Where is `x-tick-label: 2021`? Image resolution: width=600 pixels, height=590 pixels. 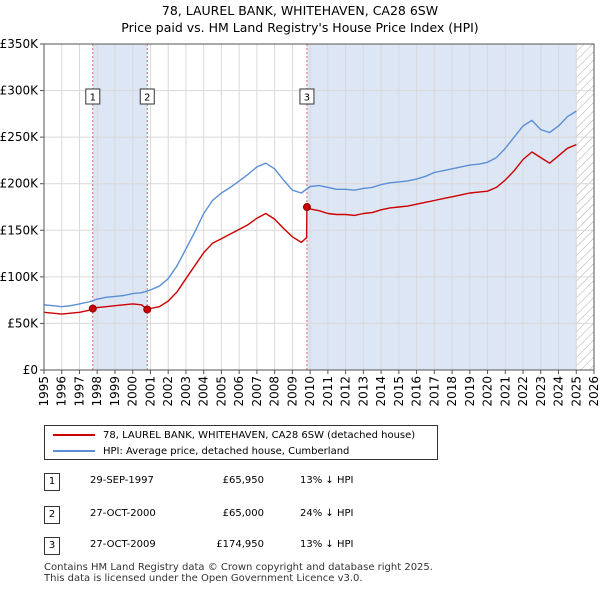
x-tick-label: 2021 is located at coordinates (505, 391).